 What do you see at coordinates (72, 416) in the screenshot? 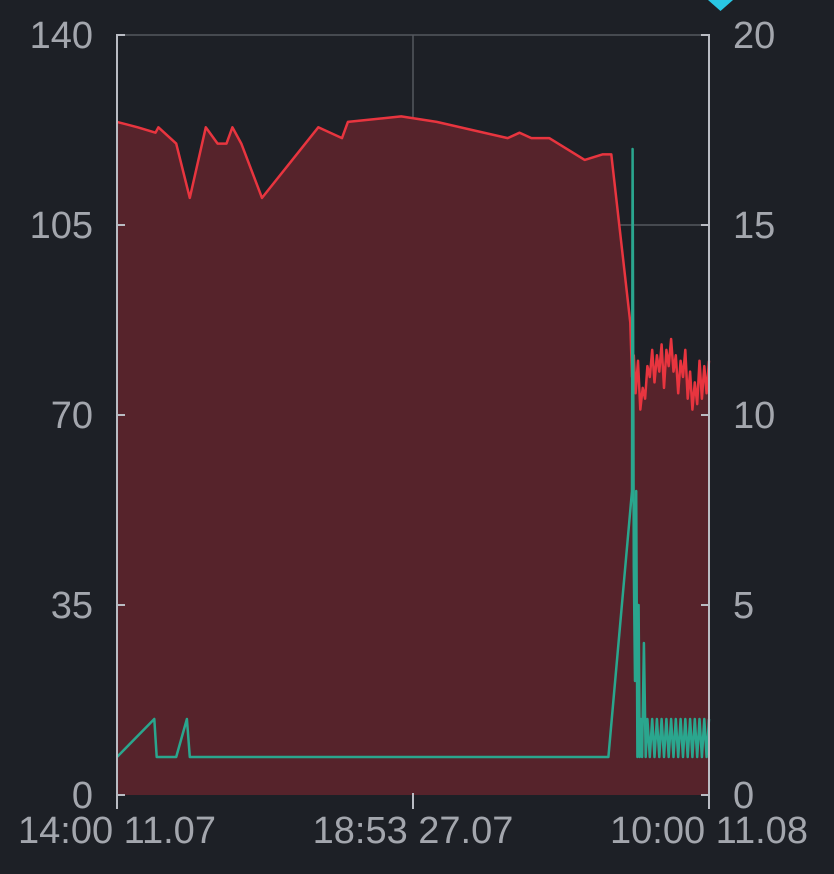
I see `left-tick-label: 70` at bounding box center [72, 416].